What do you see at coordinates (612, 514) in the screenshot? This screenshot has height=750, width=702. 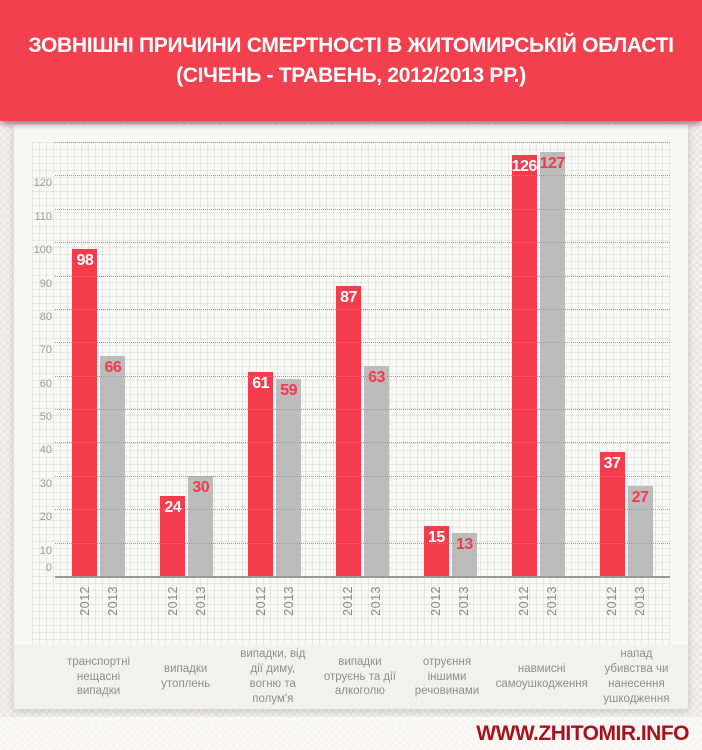 I see `bar-2012: 37` at bounding box center [612, 514].